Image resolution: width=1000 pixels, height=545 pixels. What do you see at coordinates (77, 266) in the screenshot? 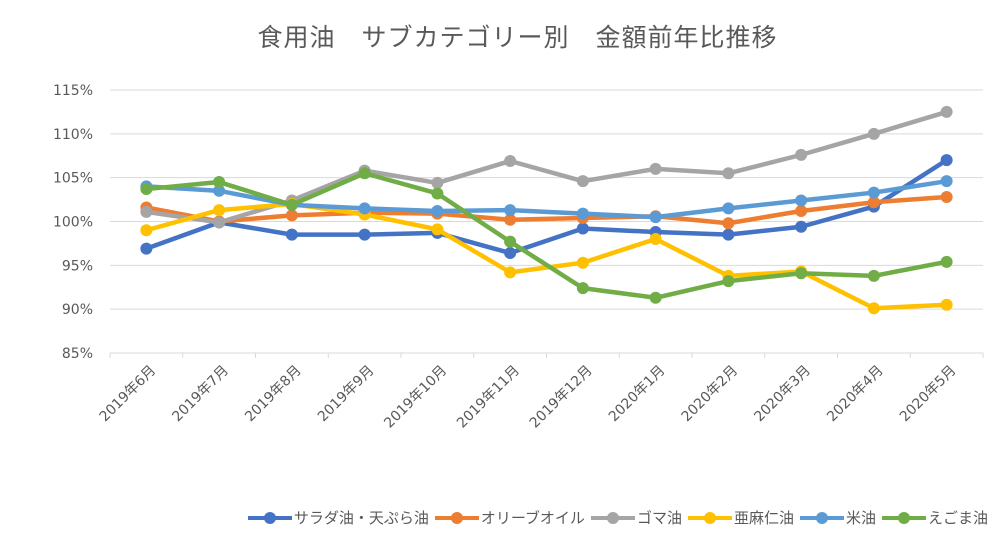
I see `y-tick-label: 95%` at bounding box center [77, 266].